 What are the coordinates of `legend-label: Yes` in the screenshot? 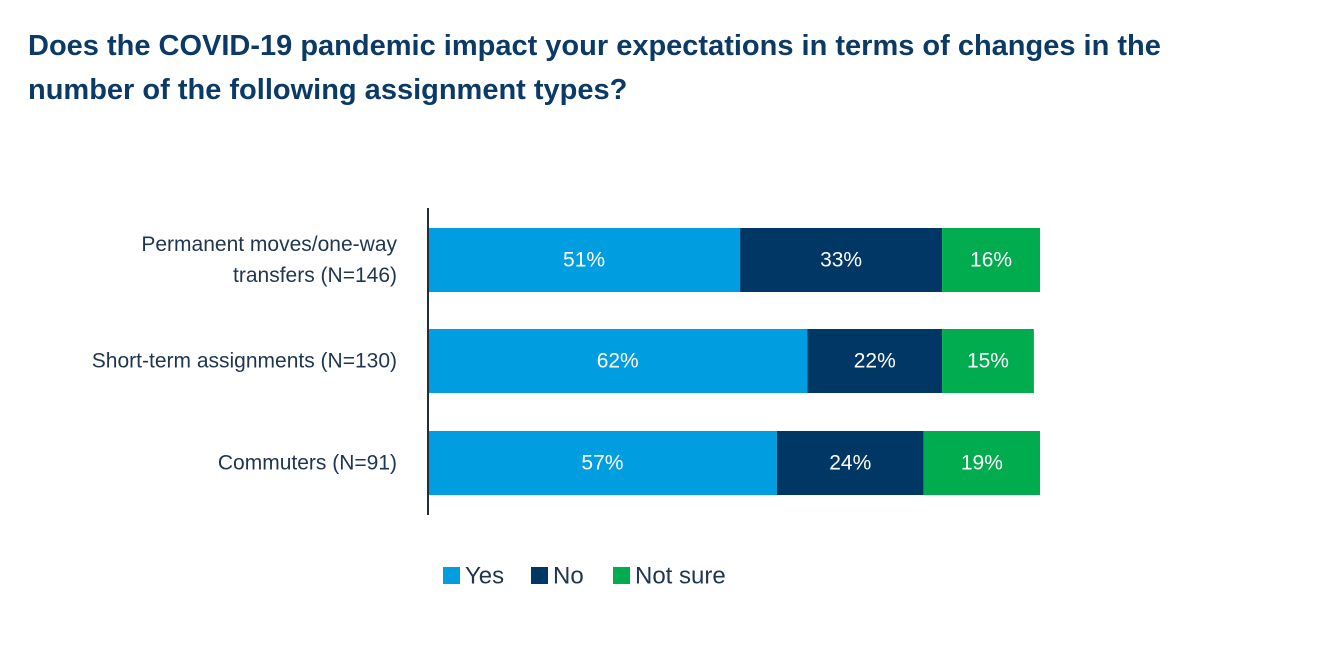 It's located at (484, 576).